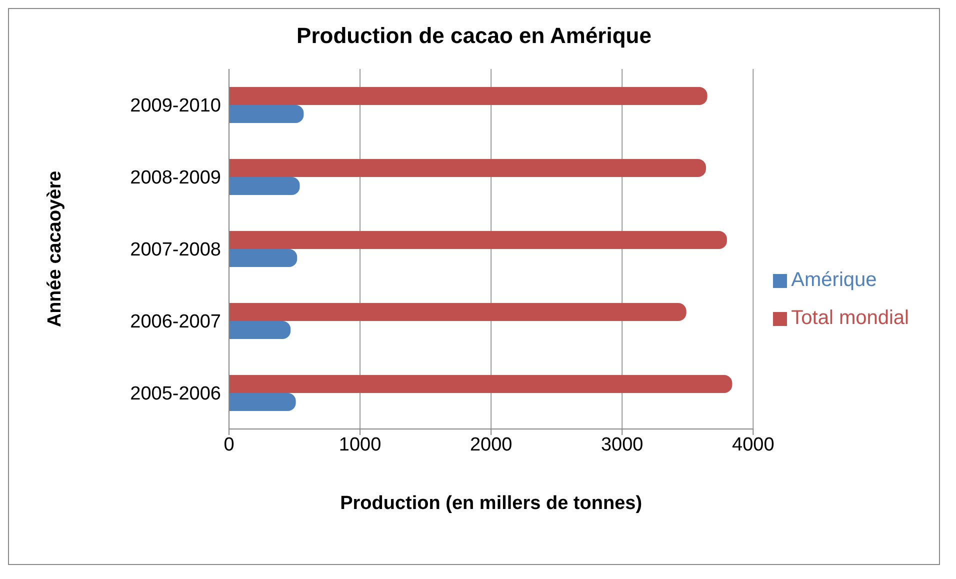 This screenshot has height=579, width=956. I want to click on legend-label: Amérique, so click(834, 280).